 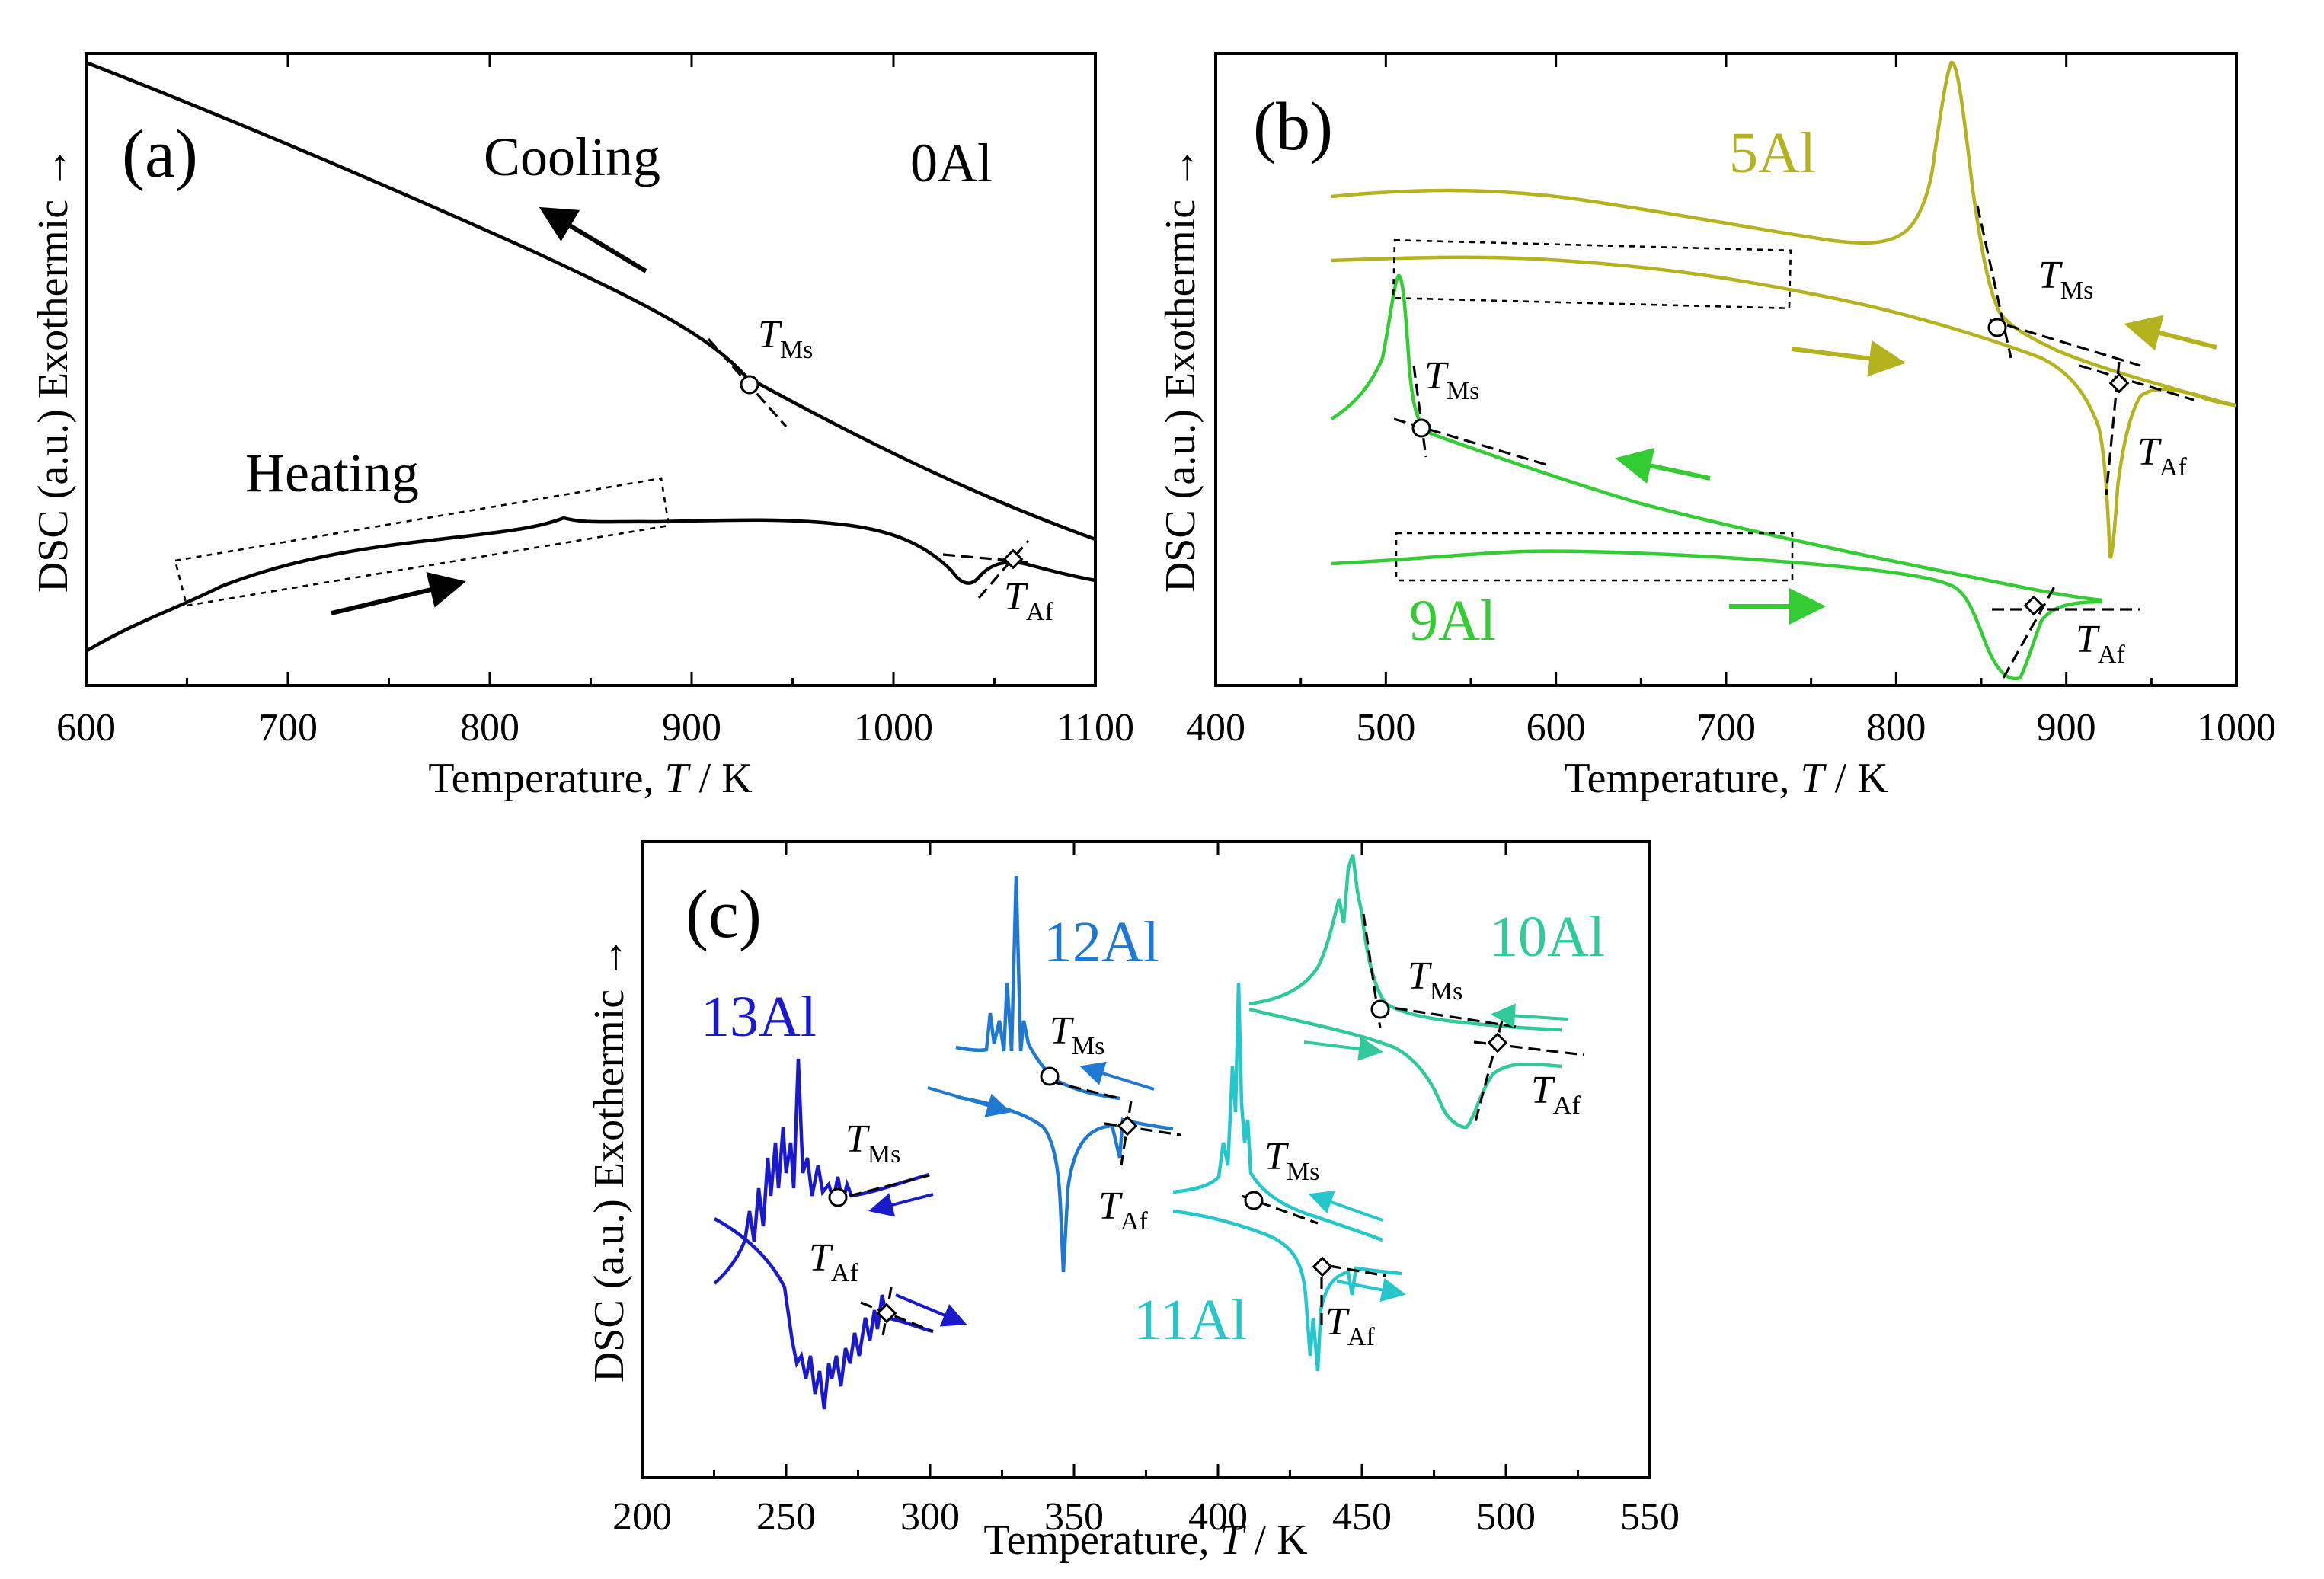 I want to click on box-9al, so click(x=1594, y=557).